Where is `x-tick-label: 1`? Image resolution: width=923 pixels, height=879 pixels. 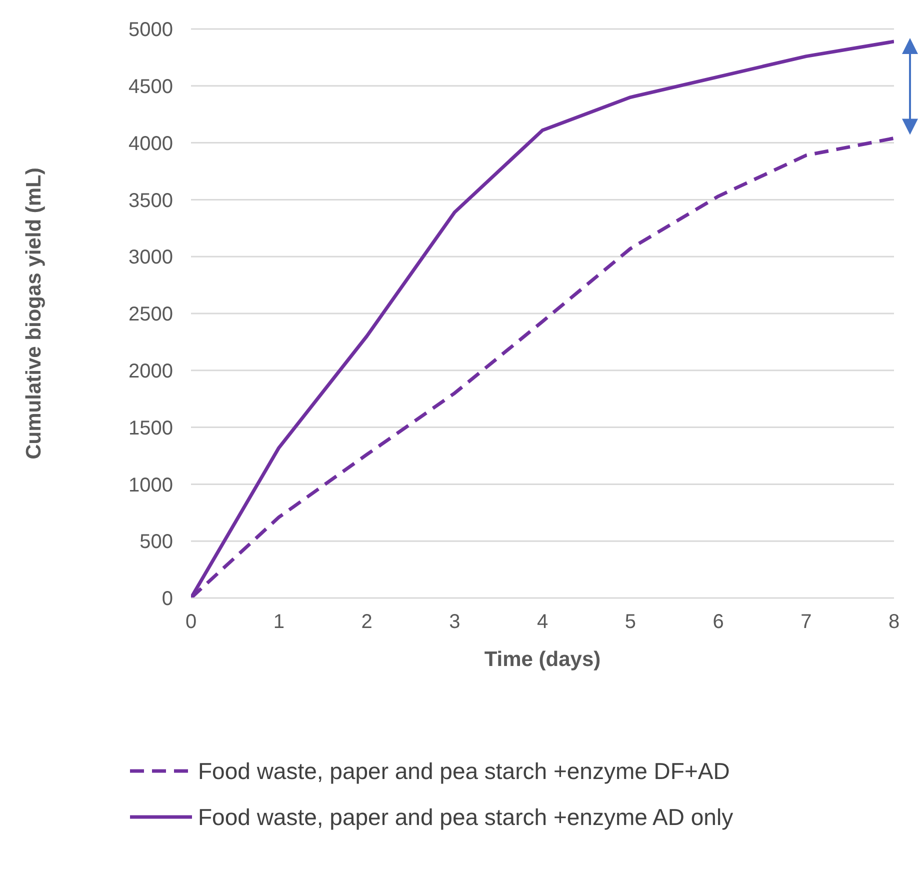 x-tick-label: 1 is located at coordinates (278, 622).